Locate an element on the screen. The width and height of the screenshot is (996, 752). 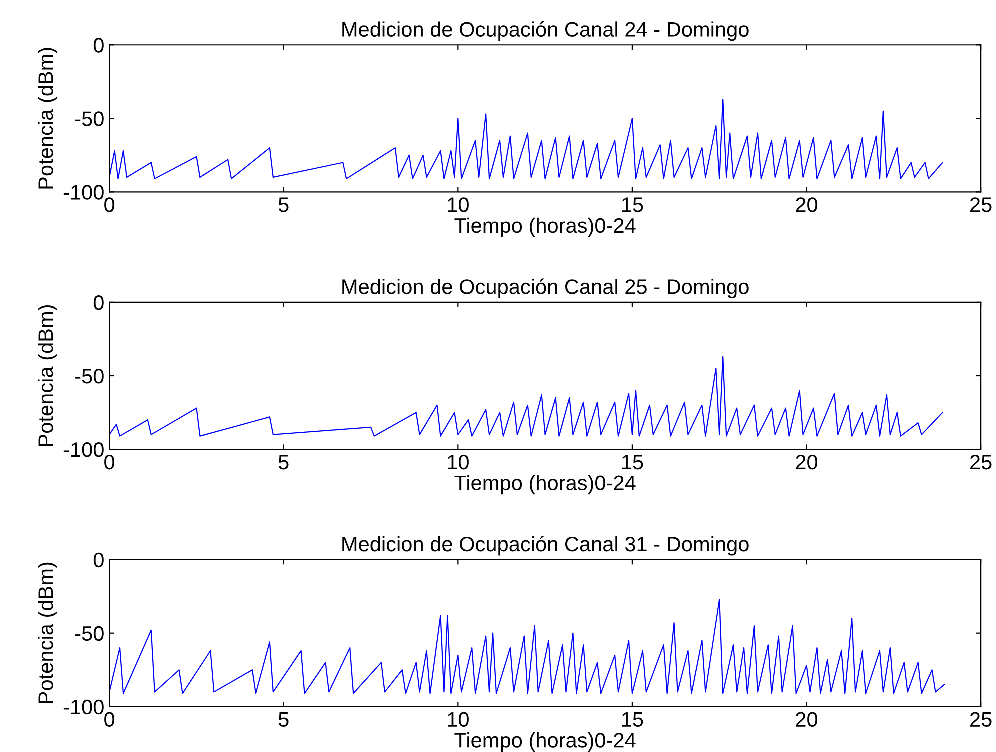
chart-title: Medicion de Ocupación Canal 24 - Domingo is located at coordinates (545, 31).